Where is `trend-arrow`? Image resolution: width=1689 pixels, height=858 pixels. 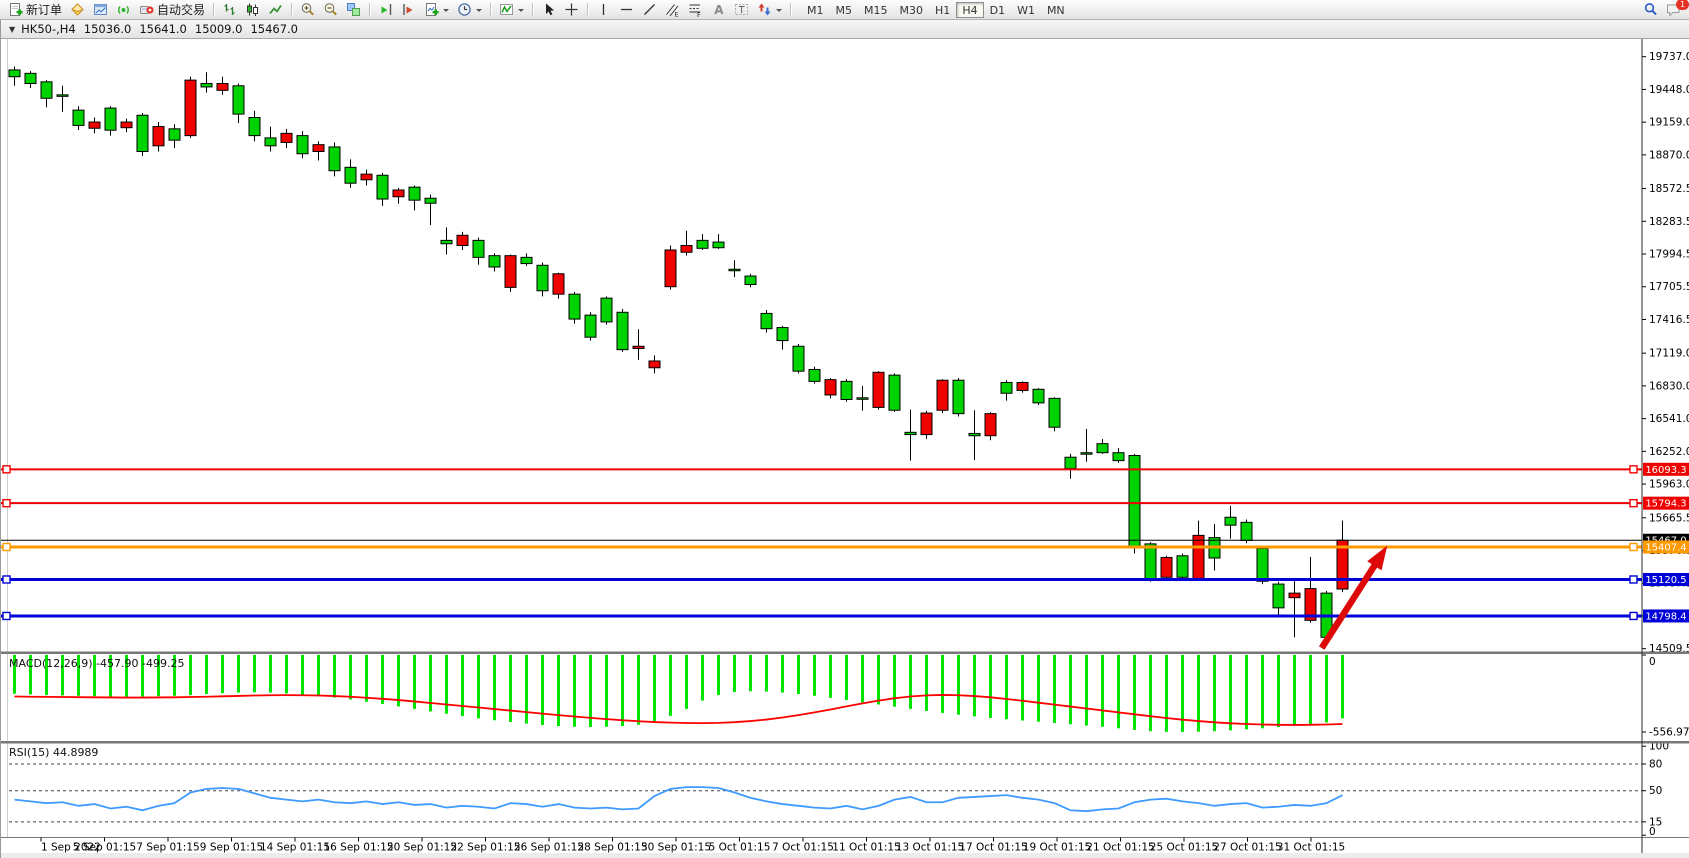
trend-arrow is located at coordinates (1353, 597).